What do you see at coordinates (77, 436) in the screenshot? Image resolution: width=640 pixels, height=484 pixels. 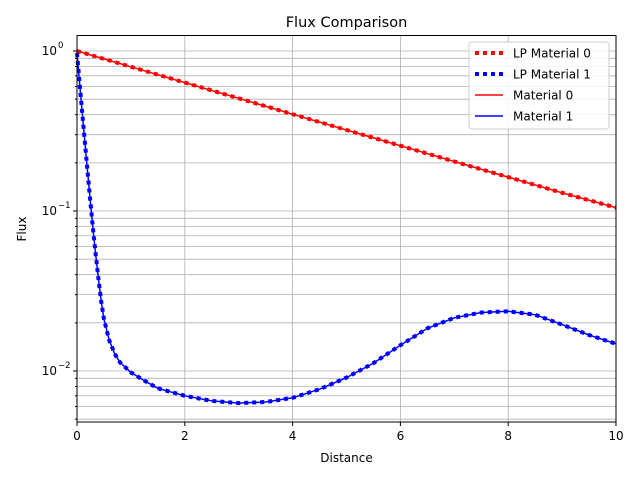 I see `x-tick-label-0: 0` at bounding box center [77, 436].